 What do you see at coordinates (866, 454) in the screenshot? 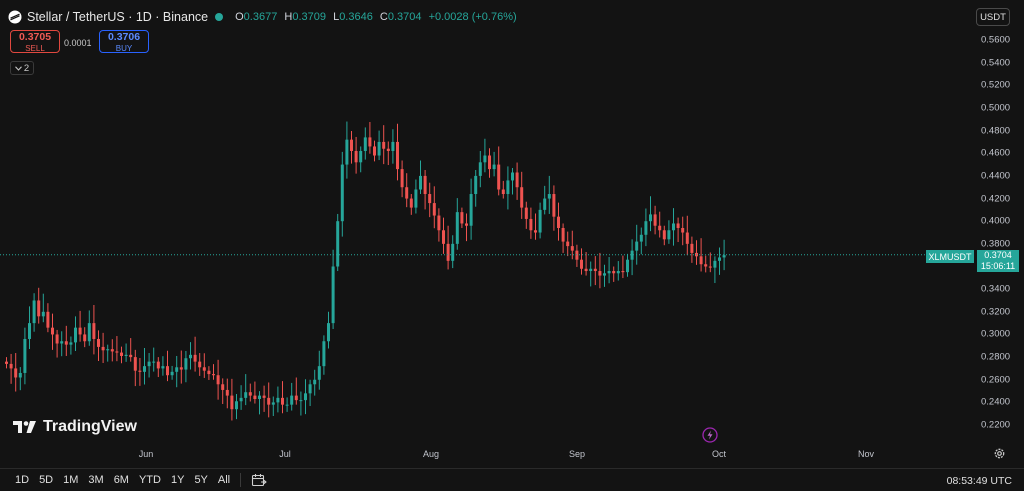
I see `time-axis-label: Nov` at bounding box center [866, 454].